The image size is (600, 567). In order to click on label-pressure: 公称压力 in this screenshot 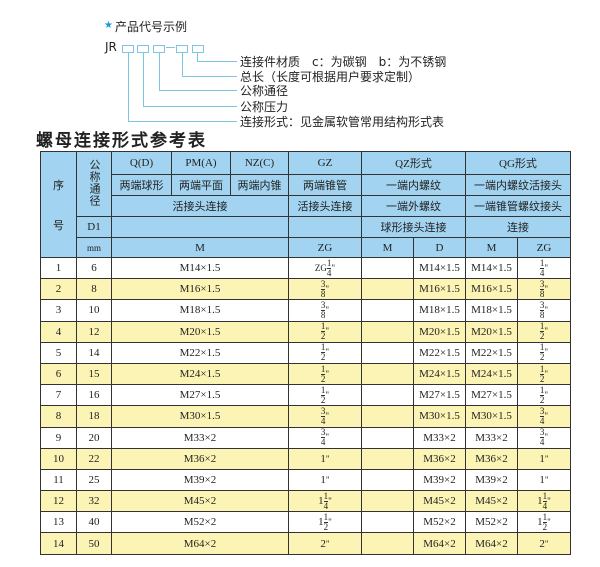, I will do `click(264, 107)`.